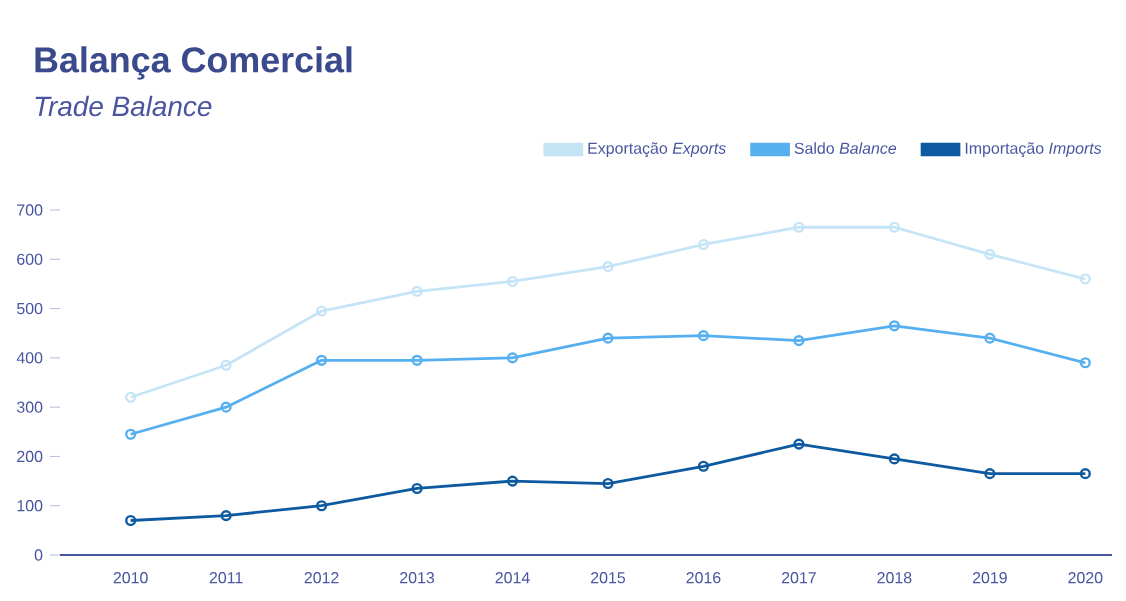  I want to click on x-tick-label: 2012, so click(321, 578).